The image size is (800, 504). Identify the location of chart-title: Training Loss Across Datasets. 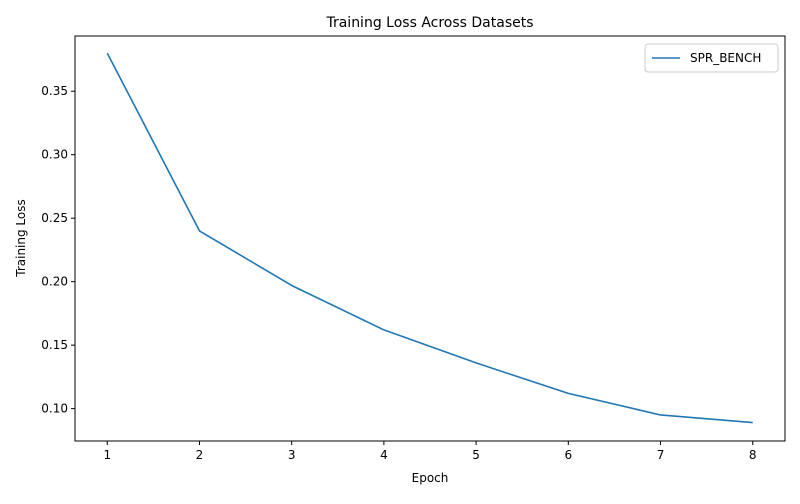
(429, 23).